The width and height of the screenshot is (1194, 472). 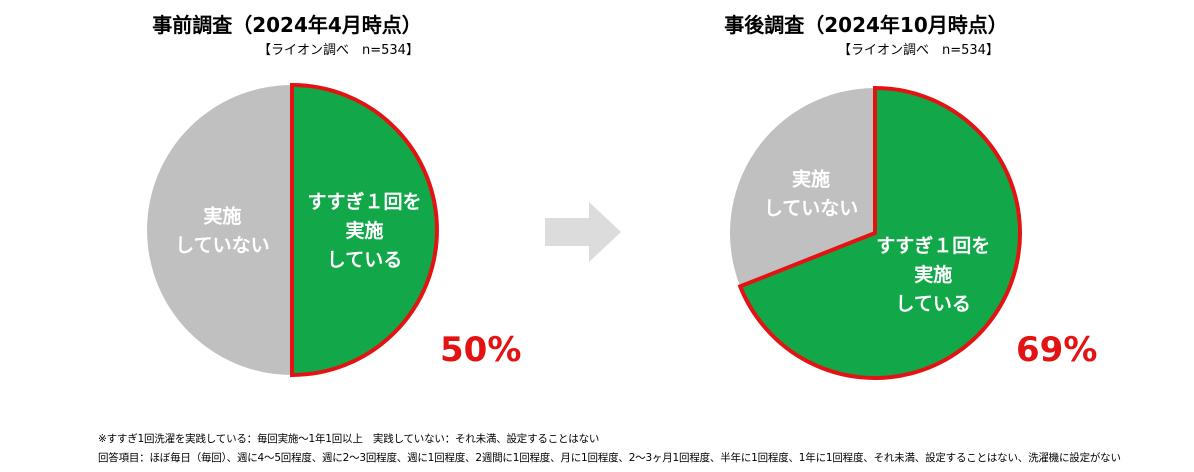 What do you see at coordinates (481, 350) in the screenshot?
I see `highlight-percent-before: 50%` at bounding box center [481, 350].